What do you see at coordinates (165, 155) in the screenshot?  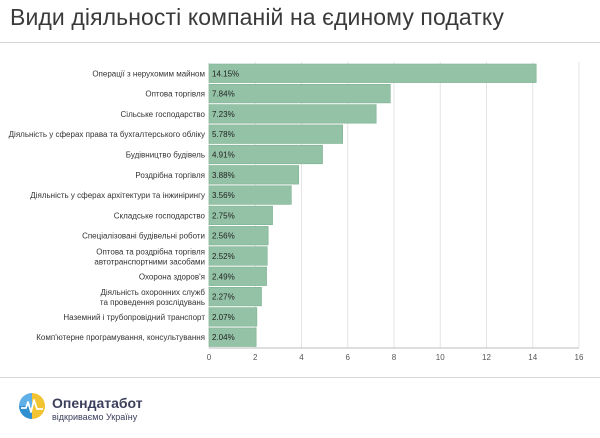 I see `category-label: Будівництво будівель` at bounding box center [165, 155].